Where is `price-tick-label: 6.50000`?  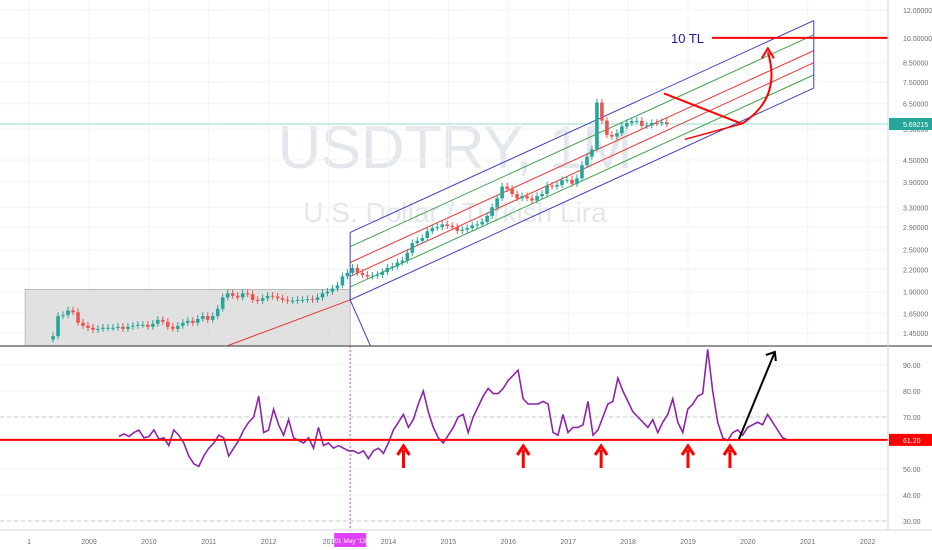 price-tick-label: 6.50000 is located at coordinates (915, 105).